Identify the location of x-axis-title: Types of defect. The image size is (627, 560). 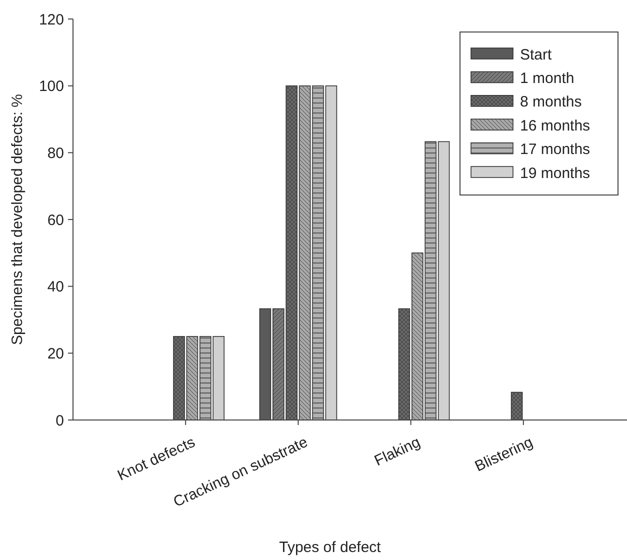
(330, 547).